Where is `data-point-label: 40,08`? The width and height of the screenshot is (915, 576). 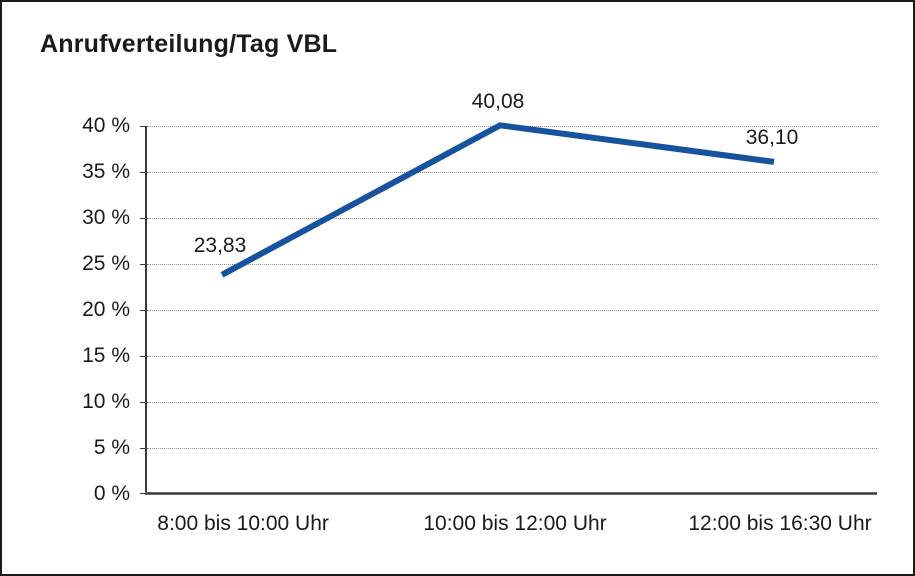
data-point-label: 40,08 is located at coordinates (498, 102).